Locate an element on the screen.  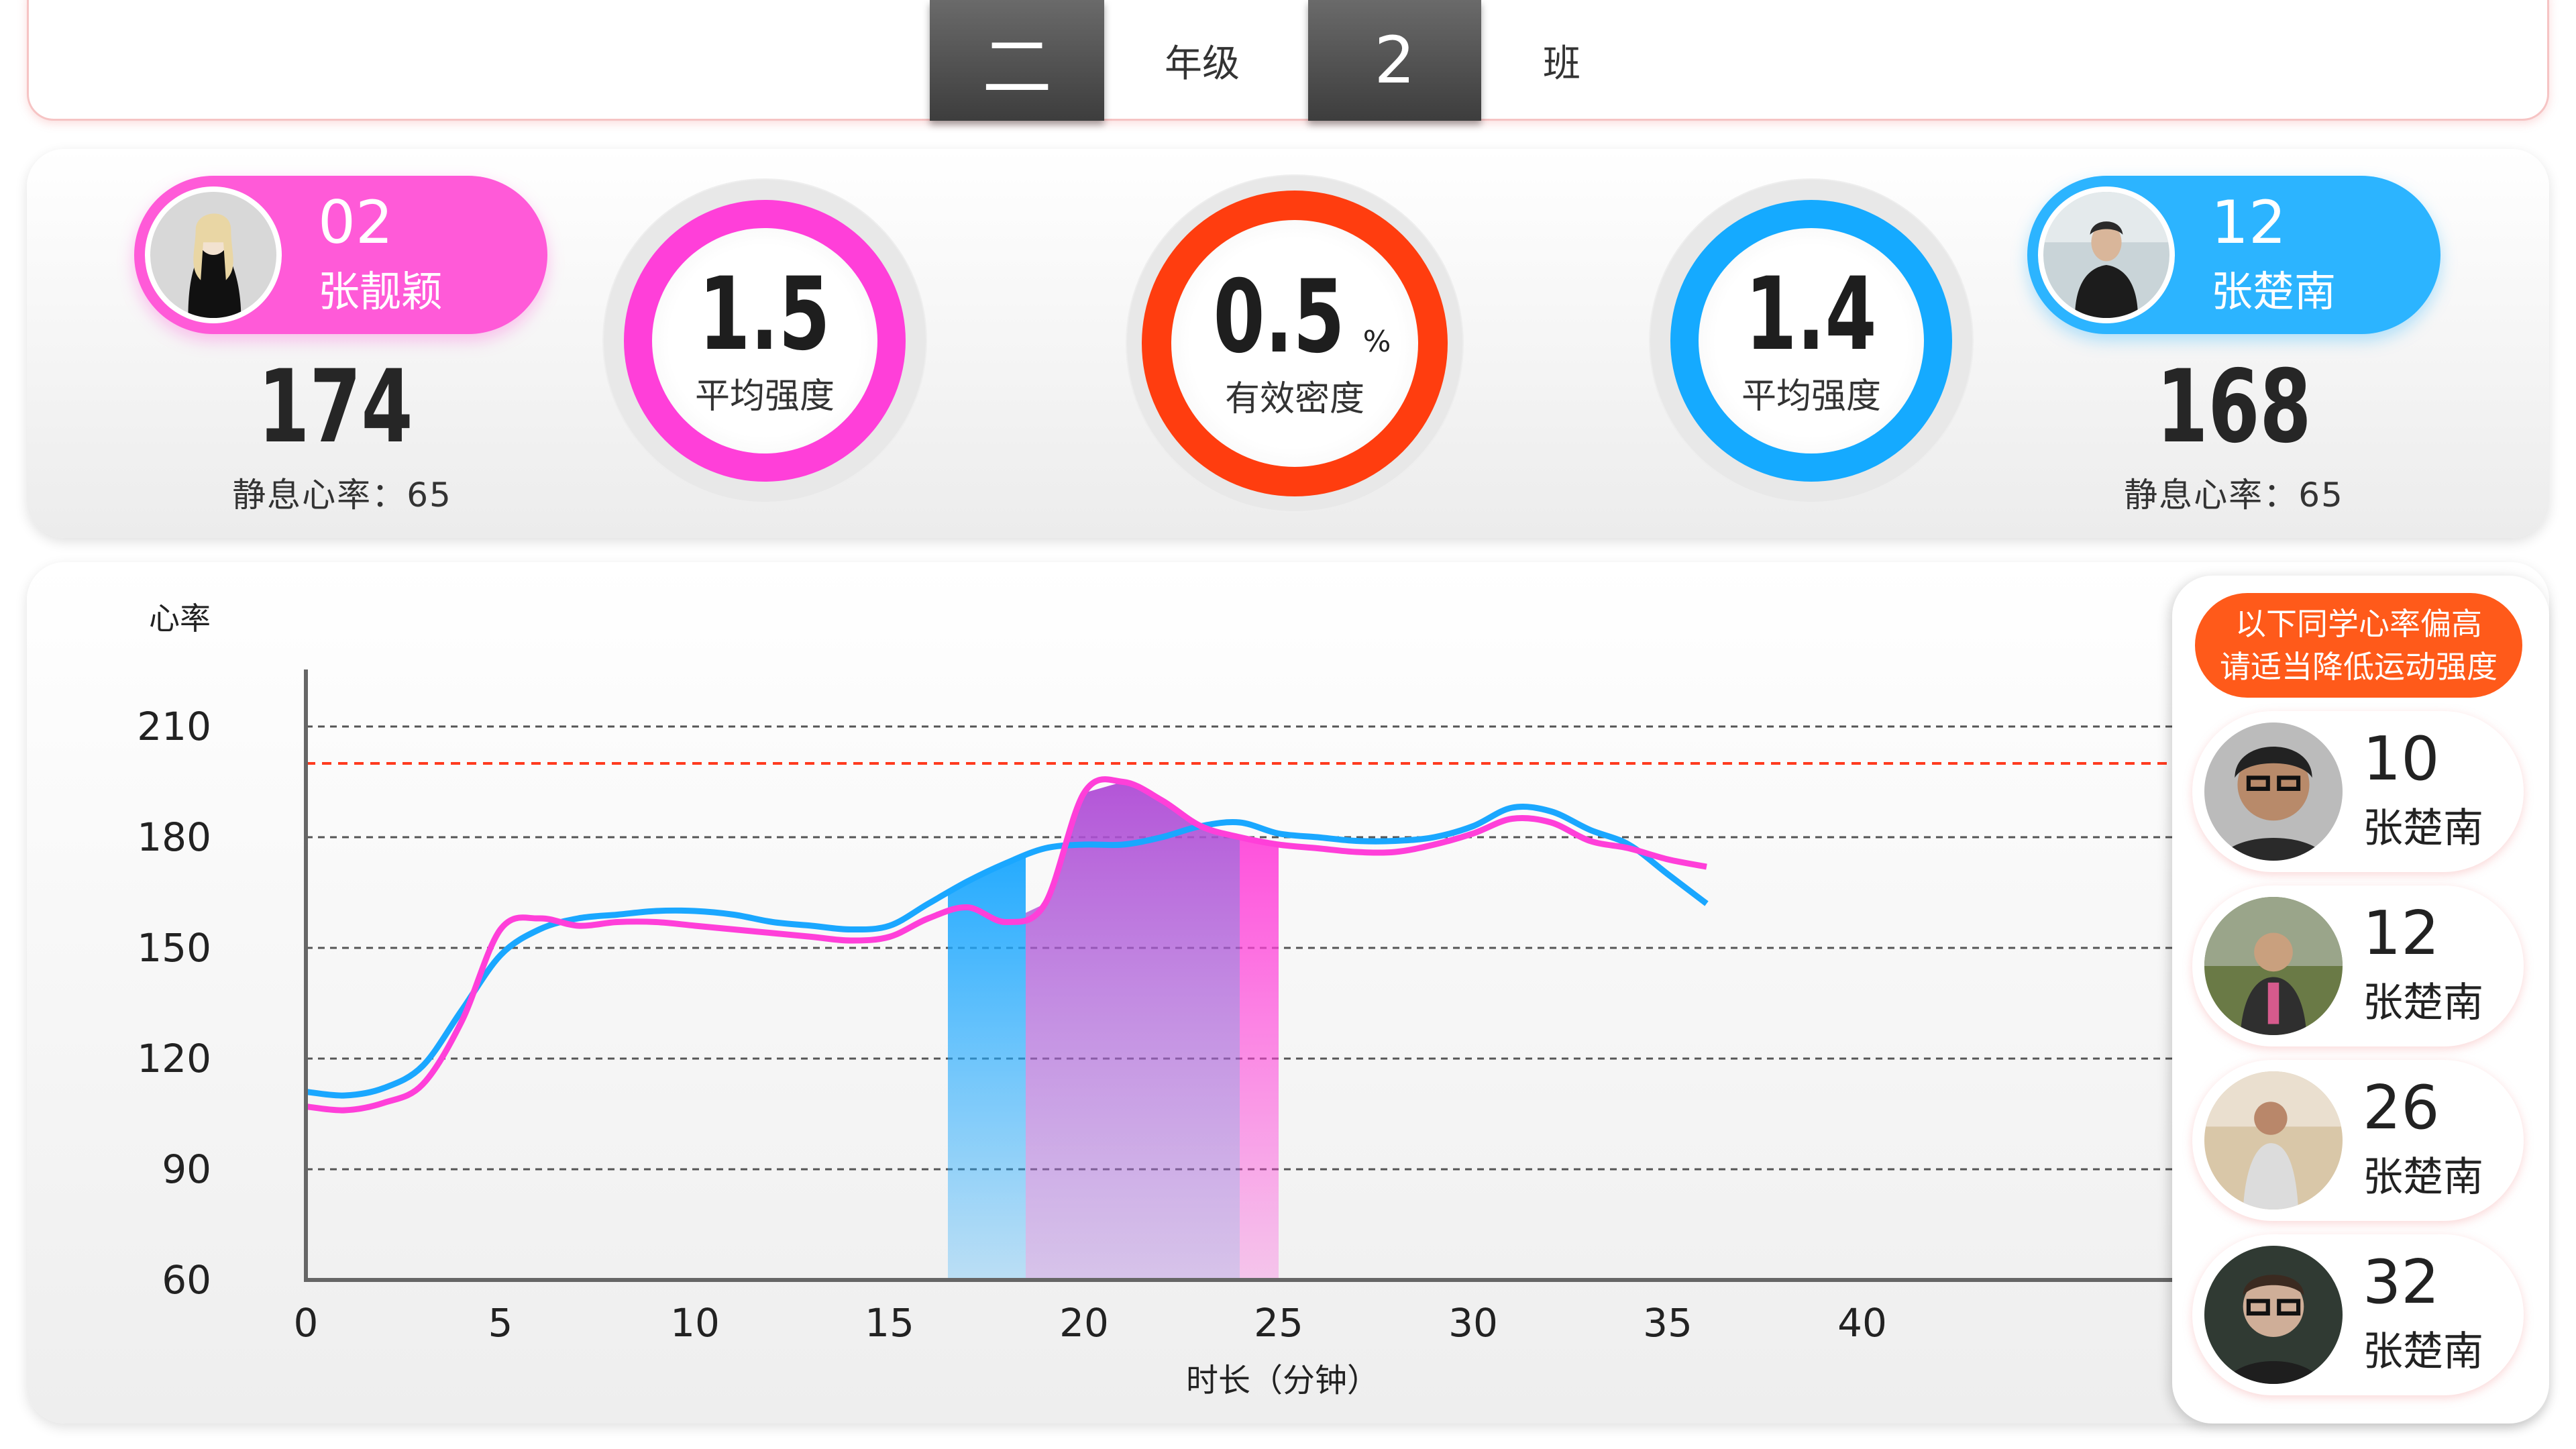
left-heart-rate: 174 is located at coordinates (335, 407).